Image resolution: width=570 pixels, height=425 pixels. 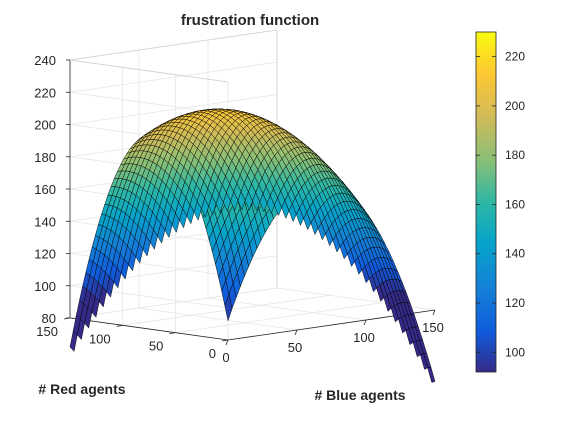 What do you see at coordinates (45, 254) in the screenshot?
I see `z-tick-label: 120` at bounding box center [45, 254].